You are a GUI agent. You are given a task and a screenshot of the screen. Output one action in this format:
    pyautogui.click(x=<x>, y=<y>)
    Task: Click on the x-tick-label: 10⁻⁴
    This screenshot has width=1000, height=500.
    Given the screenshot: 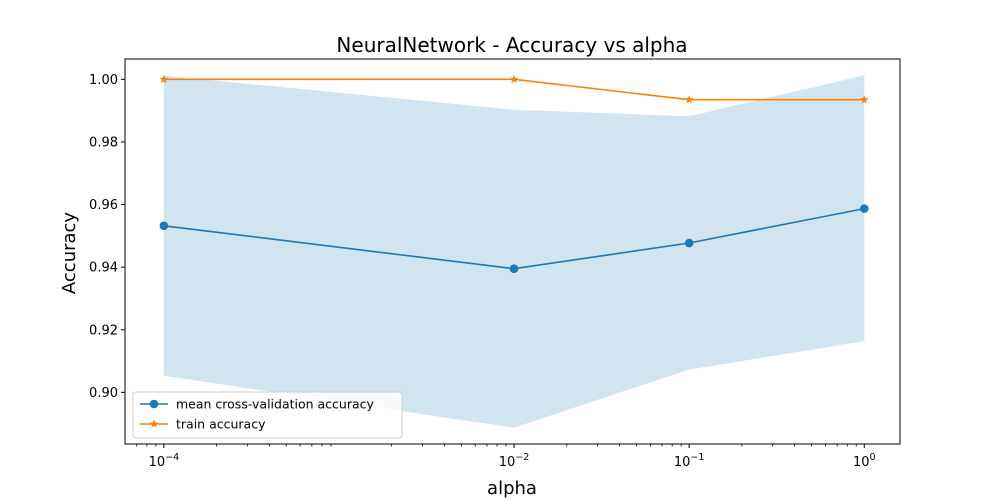 What is the action you would take?
    pyautogui.click(x=164, y=461)
    